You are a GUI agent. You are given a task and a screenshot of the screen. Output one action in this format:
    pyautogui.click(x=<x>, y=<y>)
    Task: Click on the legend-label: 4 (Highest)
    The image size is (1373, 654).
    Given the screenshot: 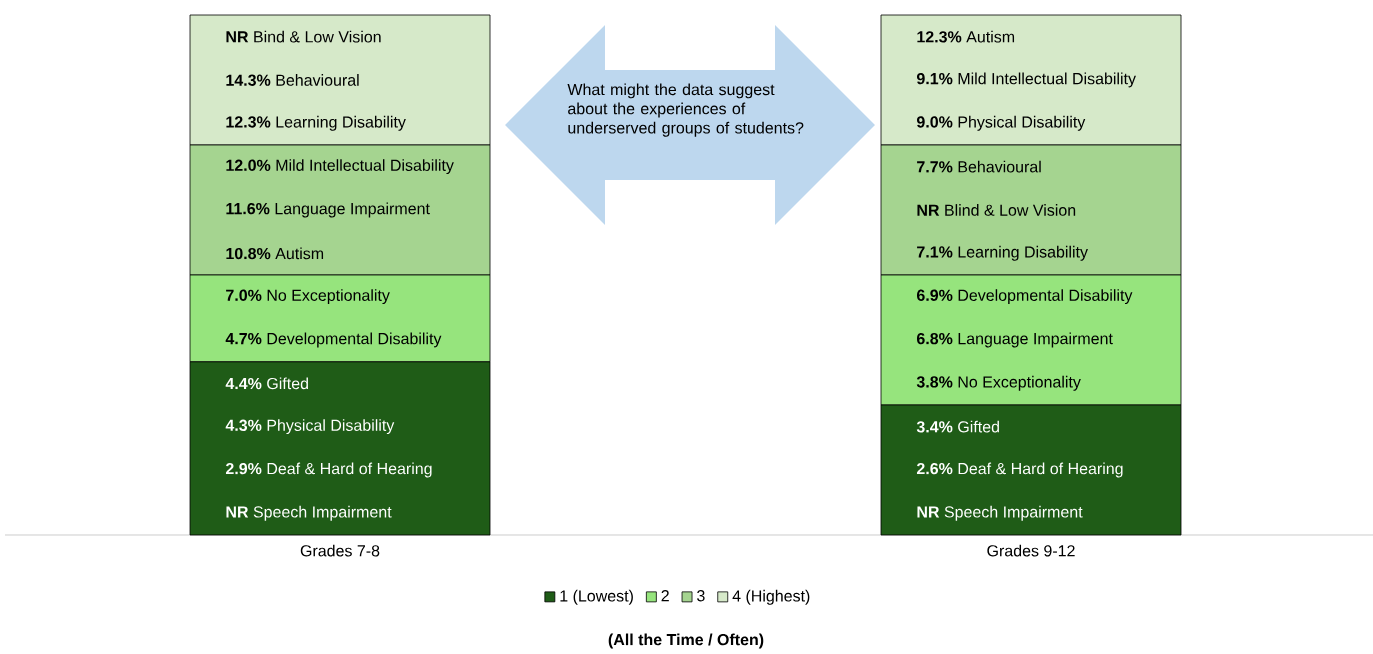 What is the action you would take?
    pyautogui.click(x=771, y=597)
    